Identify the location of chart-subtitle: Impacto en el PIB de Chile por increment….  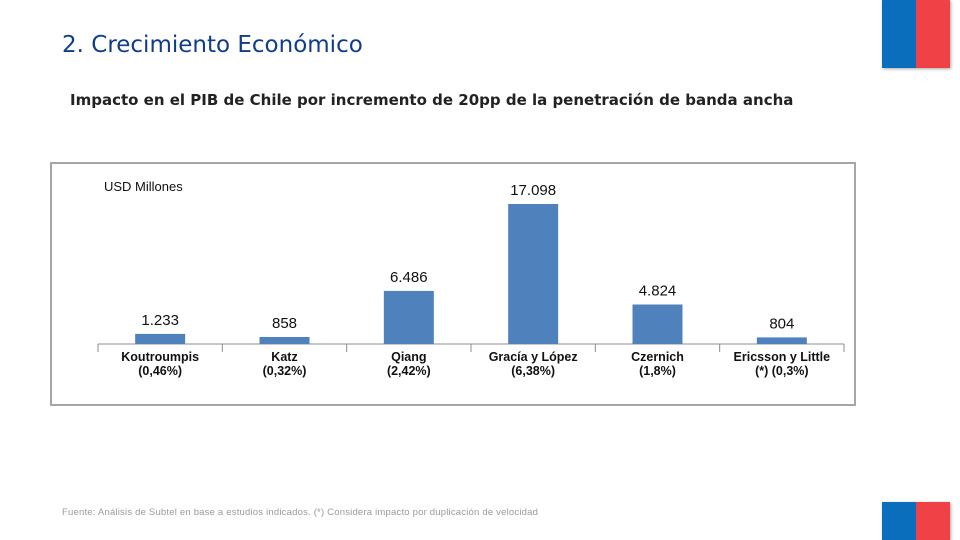
(432, 100).